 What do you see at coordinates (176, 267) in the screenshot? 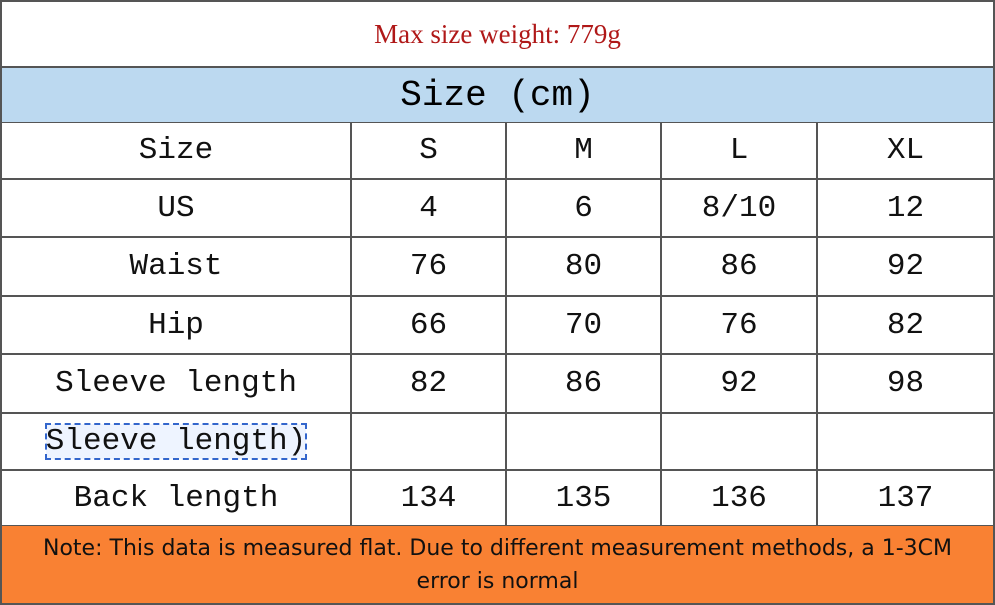
I see `row-label: Waist` at bounding box center [176, 267].